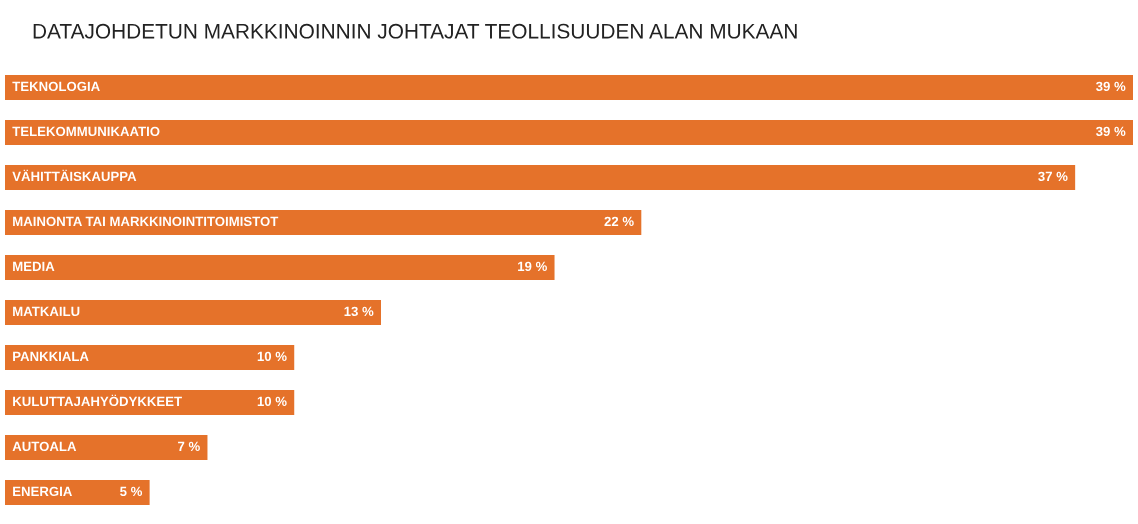  I want to click on y-tick-label: PANKKIALA, so click(51, 356).